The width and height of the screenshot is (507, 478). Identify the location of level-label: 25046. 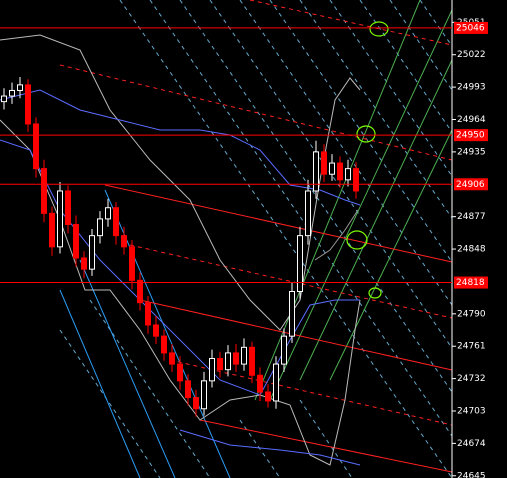
(470, 28).